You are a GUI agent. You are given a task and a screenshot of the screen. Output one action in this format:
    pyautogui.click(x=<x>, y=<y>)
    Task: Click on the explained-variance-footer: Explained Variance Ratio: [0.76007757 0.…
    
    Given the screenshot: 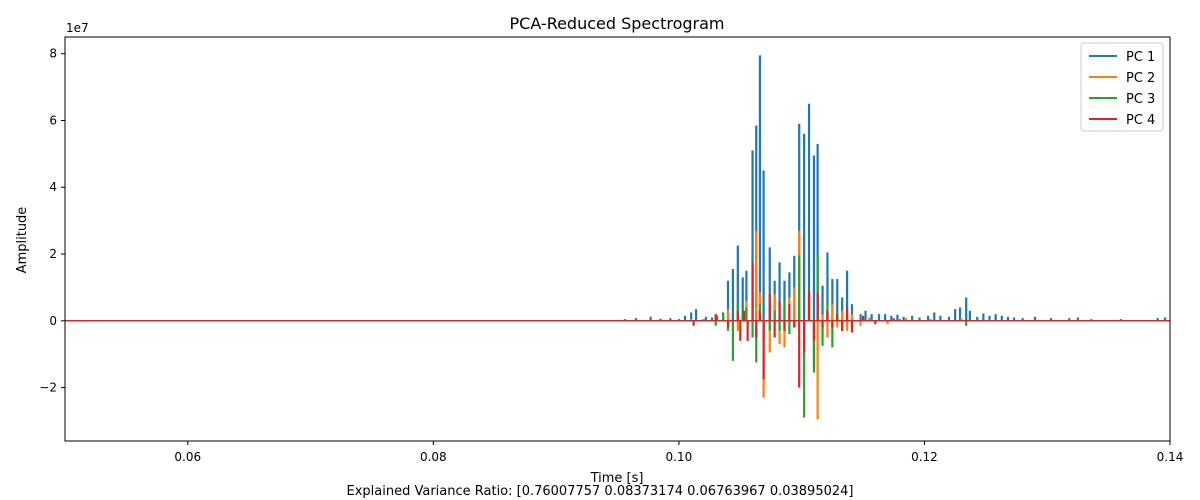 What is the action you would take?
    pyautogui.click(x=600, y=491)
    